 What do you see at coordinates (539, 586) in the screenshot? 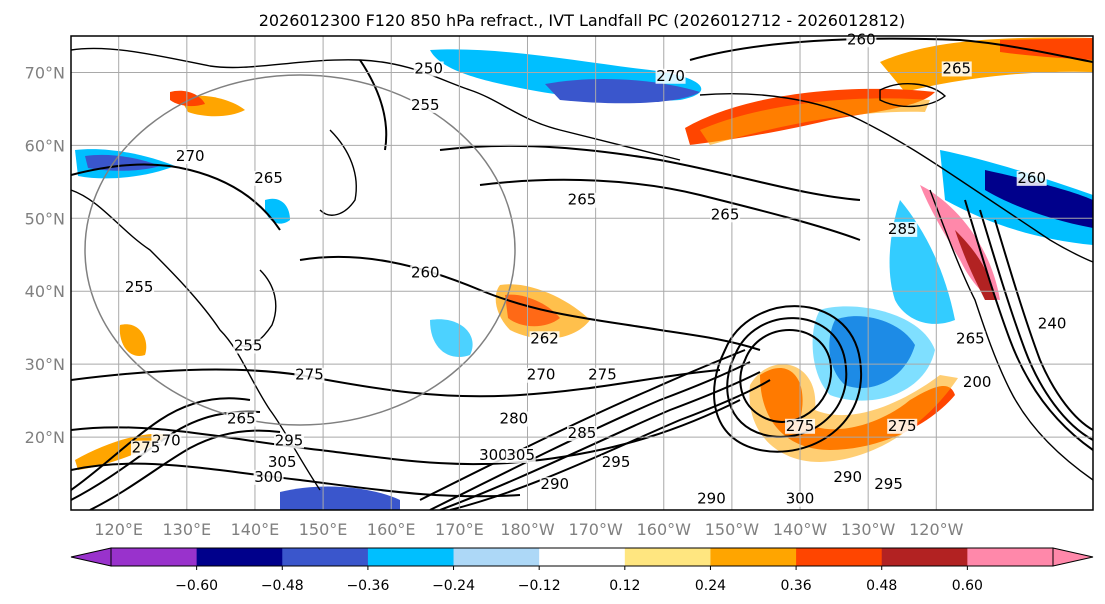
I see `colorbar-tick-label: −0.12` at bounding box center [539, 586].